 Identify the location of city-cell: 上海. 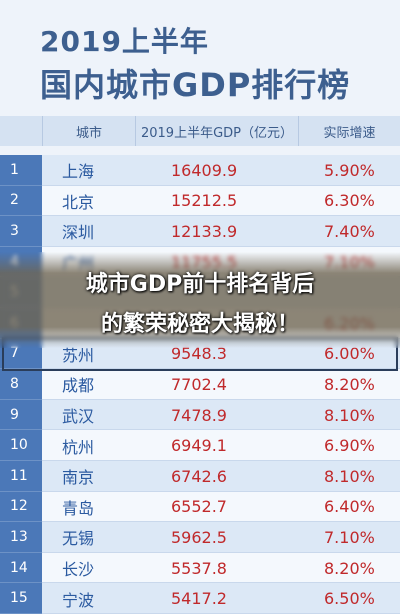
(78, 172).